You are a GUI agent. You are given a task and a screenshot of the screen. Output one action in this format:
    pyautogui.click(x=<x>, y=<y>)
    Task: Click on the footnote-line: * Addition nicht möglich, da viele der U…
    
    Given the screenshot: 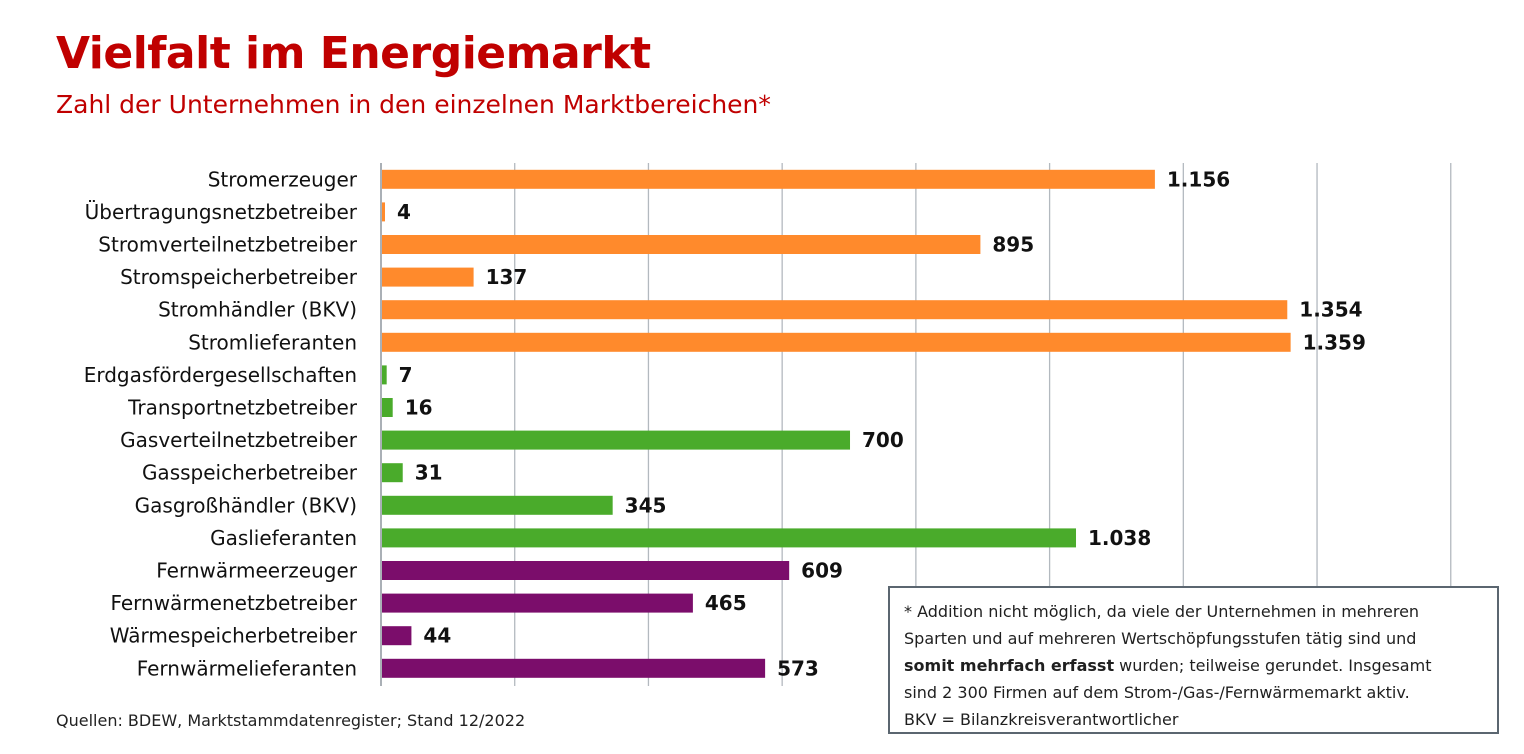 What is the action you would take?
    pyautogui.click(x=1162, y=611)
    